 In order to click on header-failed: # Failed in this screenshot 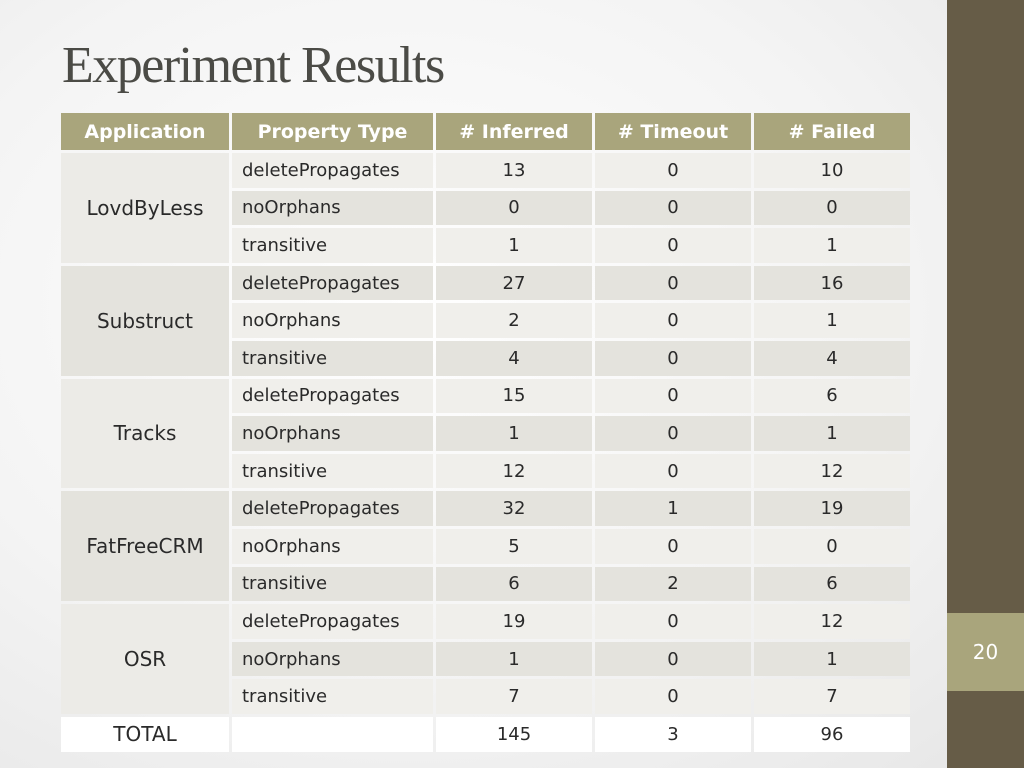, I will do `click(832, 131)`.